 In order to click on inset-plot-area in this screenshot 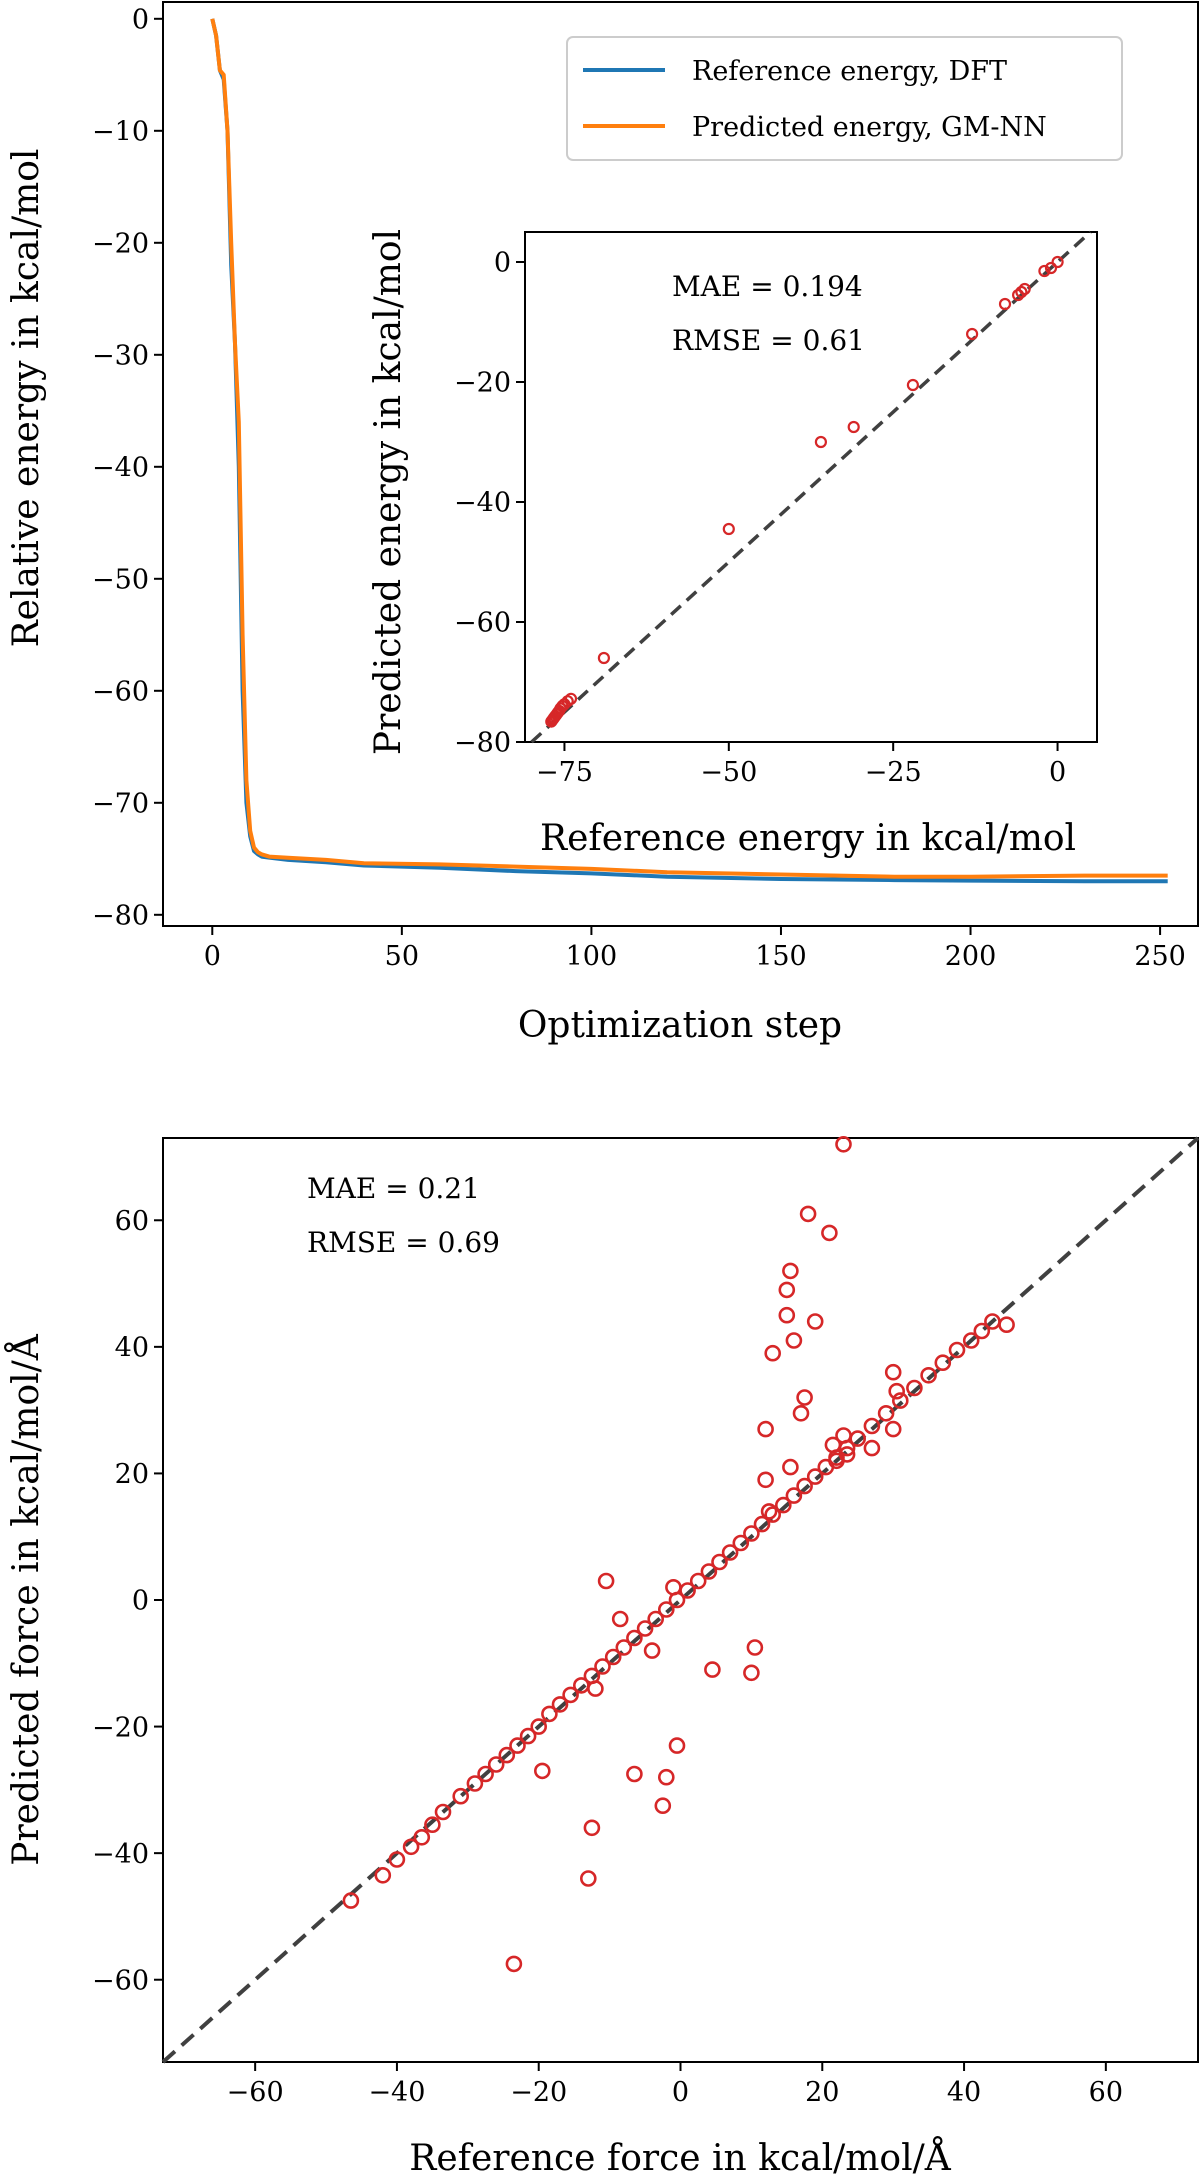, I will do `click(811, 487)`.